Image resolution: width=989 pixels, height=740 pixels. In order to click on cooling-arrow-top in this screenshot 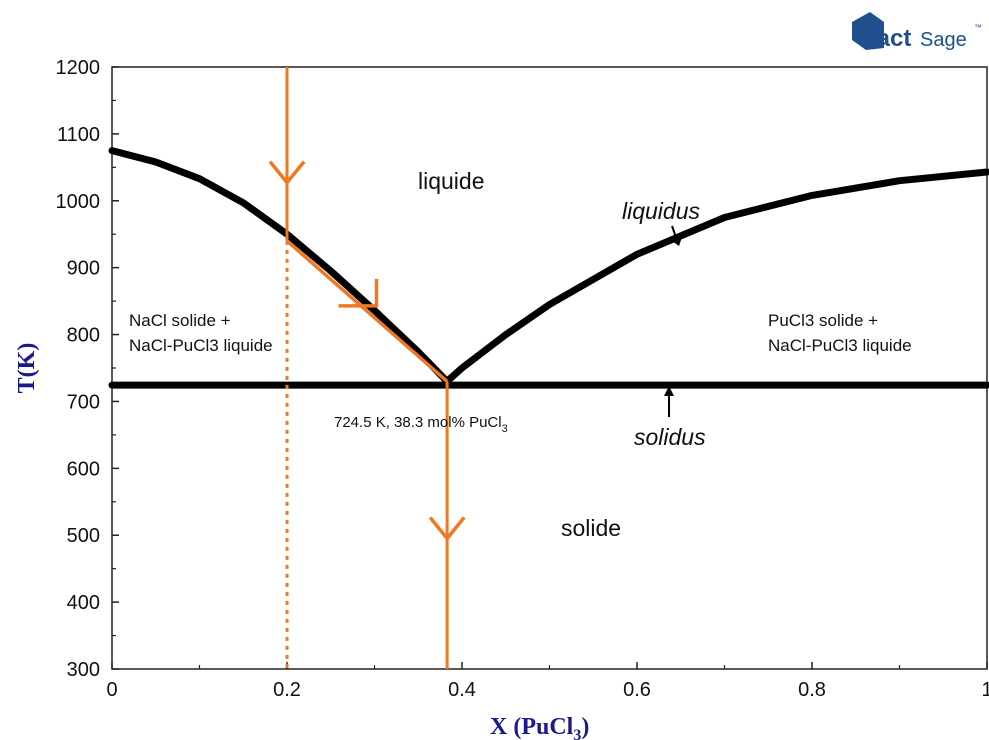, I will do `click(287, 173)`.